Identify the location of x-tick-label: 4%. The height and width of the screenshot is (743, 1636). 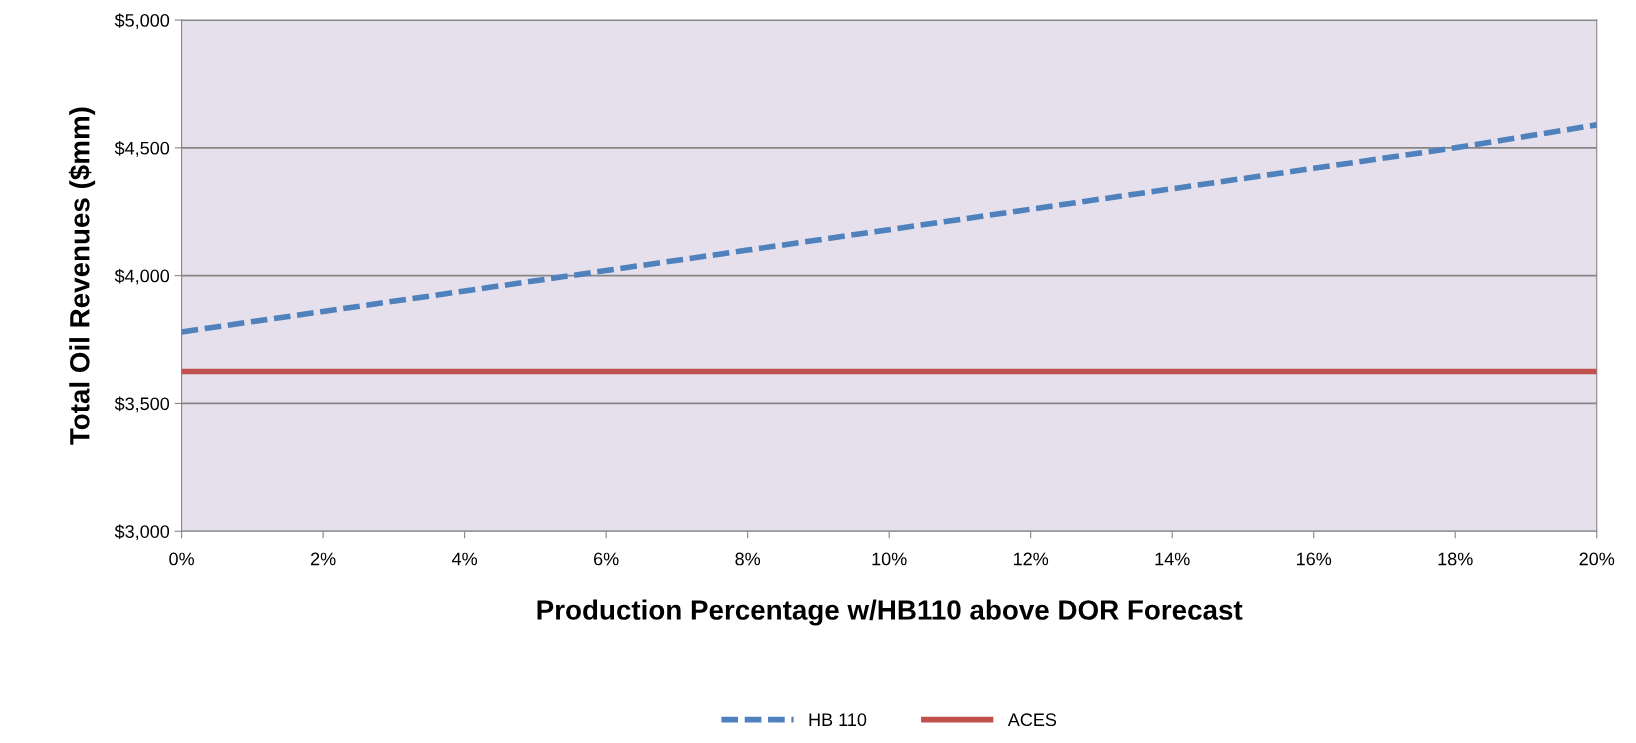
(464, 559).